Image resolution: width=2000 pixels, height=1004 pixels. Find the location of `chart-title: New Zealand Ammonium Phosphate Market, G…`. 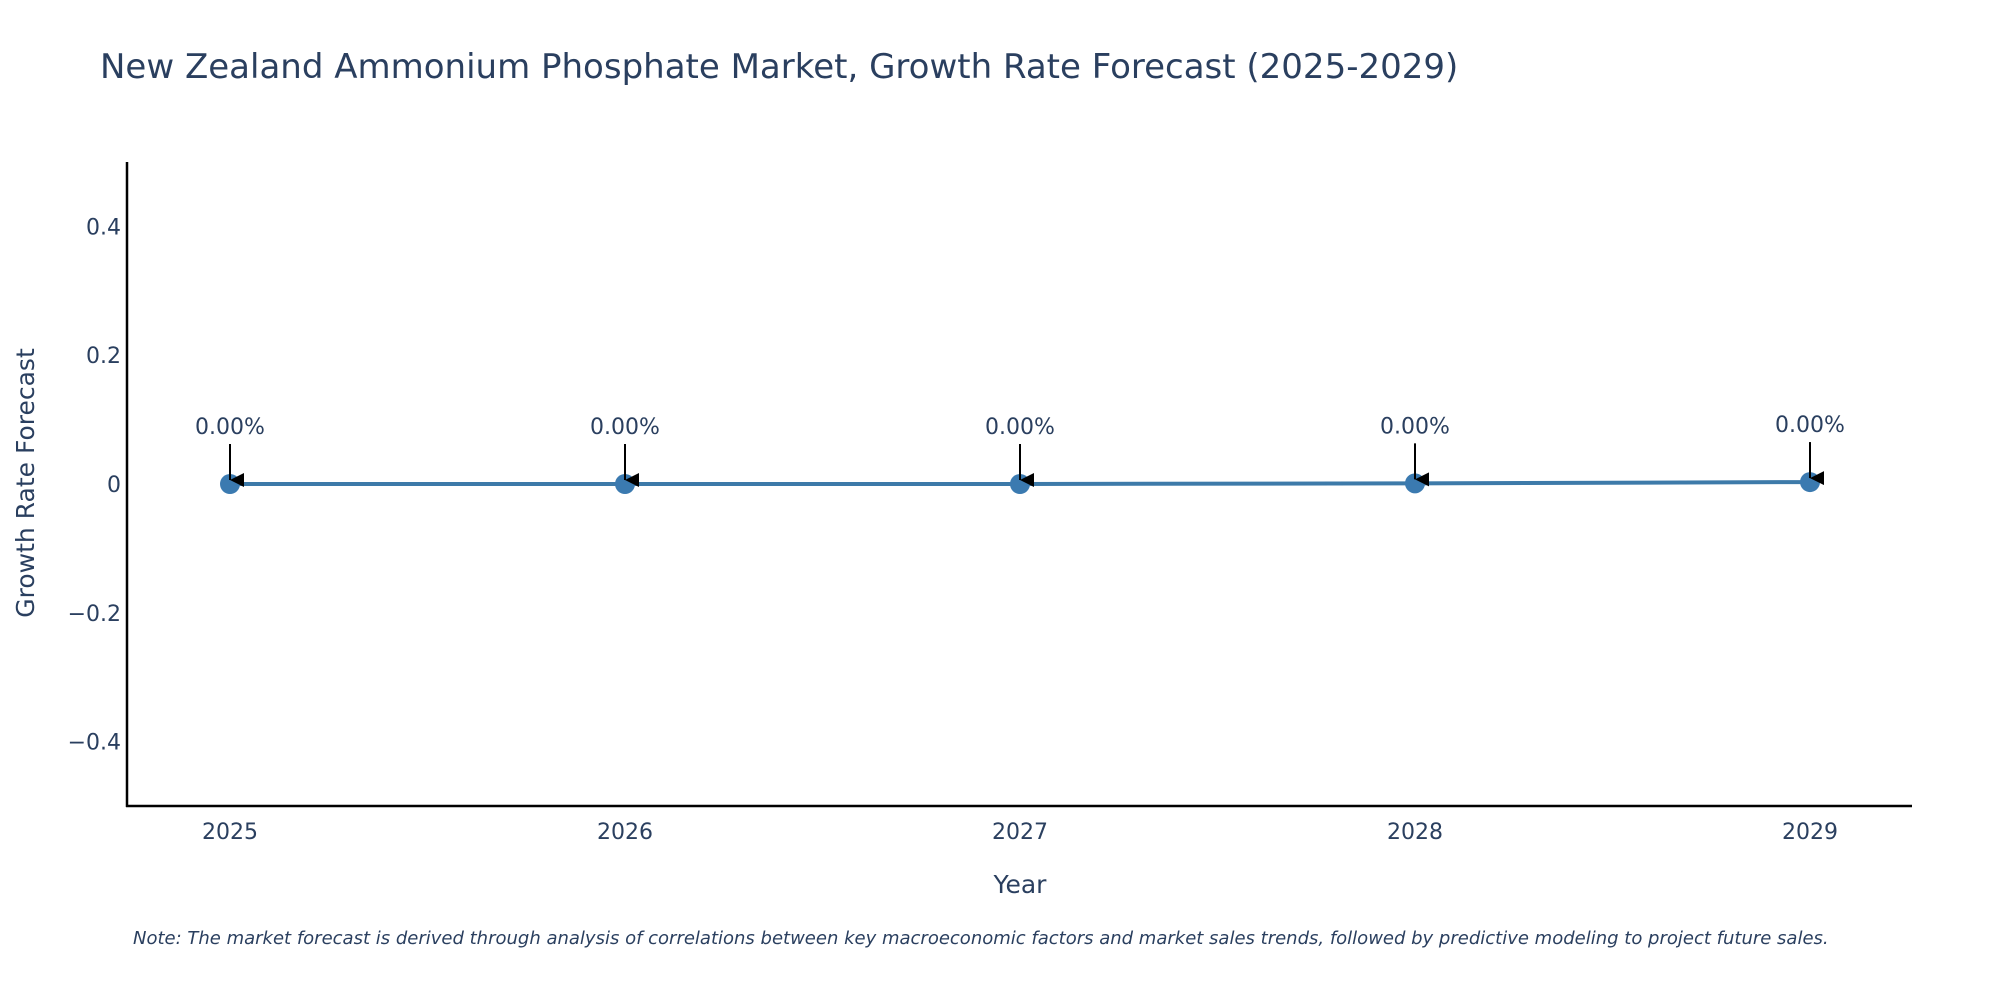

chart-title: New Zealand Ammonium Phosphate Market, G… is located at coordinates (779, 67).